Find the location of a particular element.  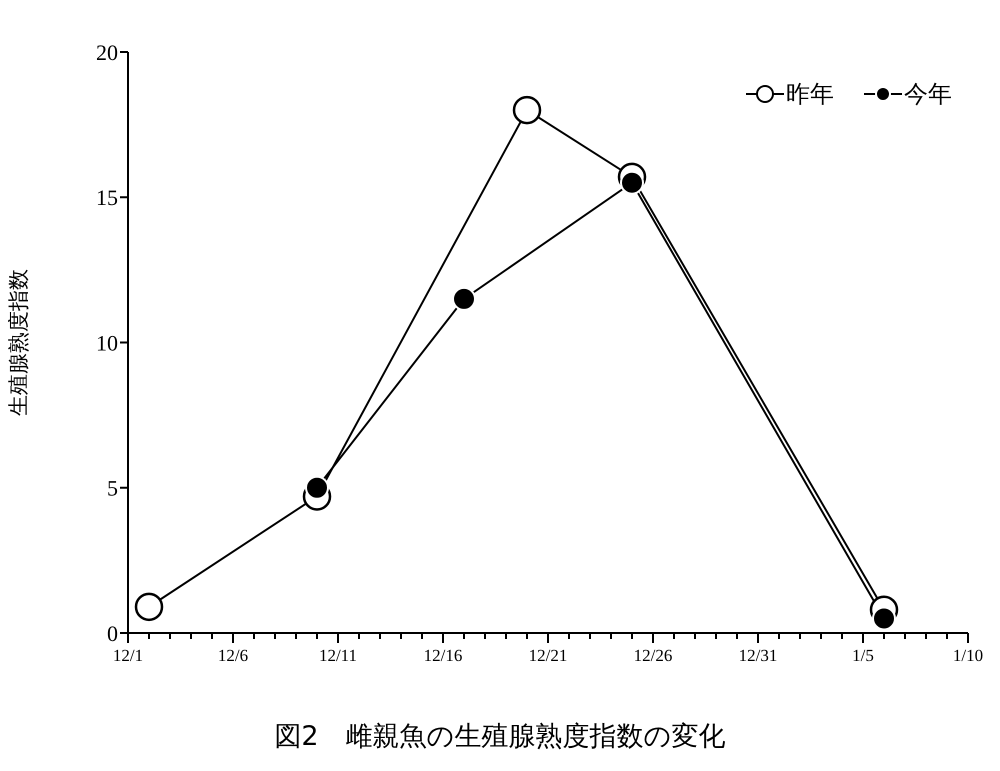

x-tick-label: 12/16 is located at coordinates (443, 655).